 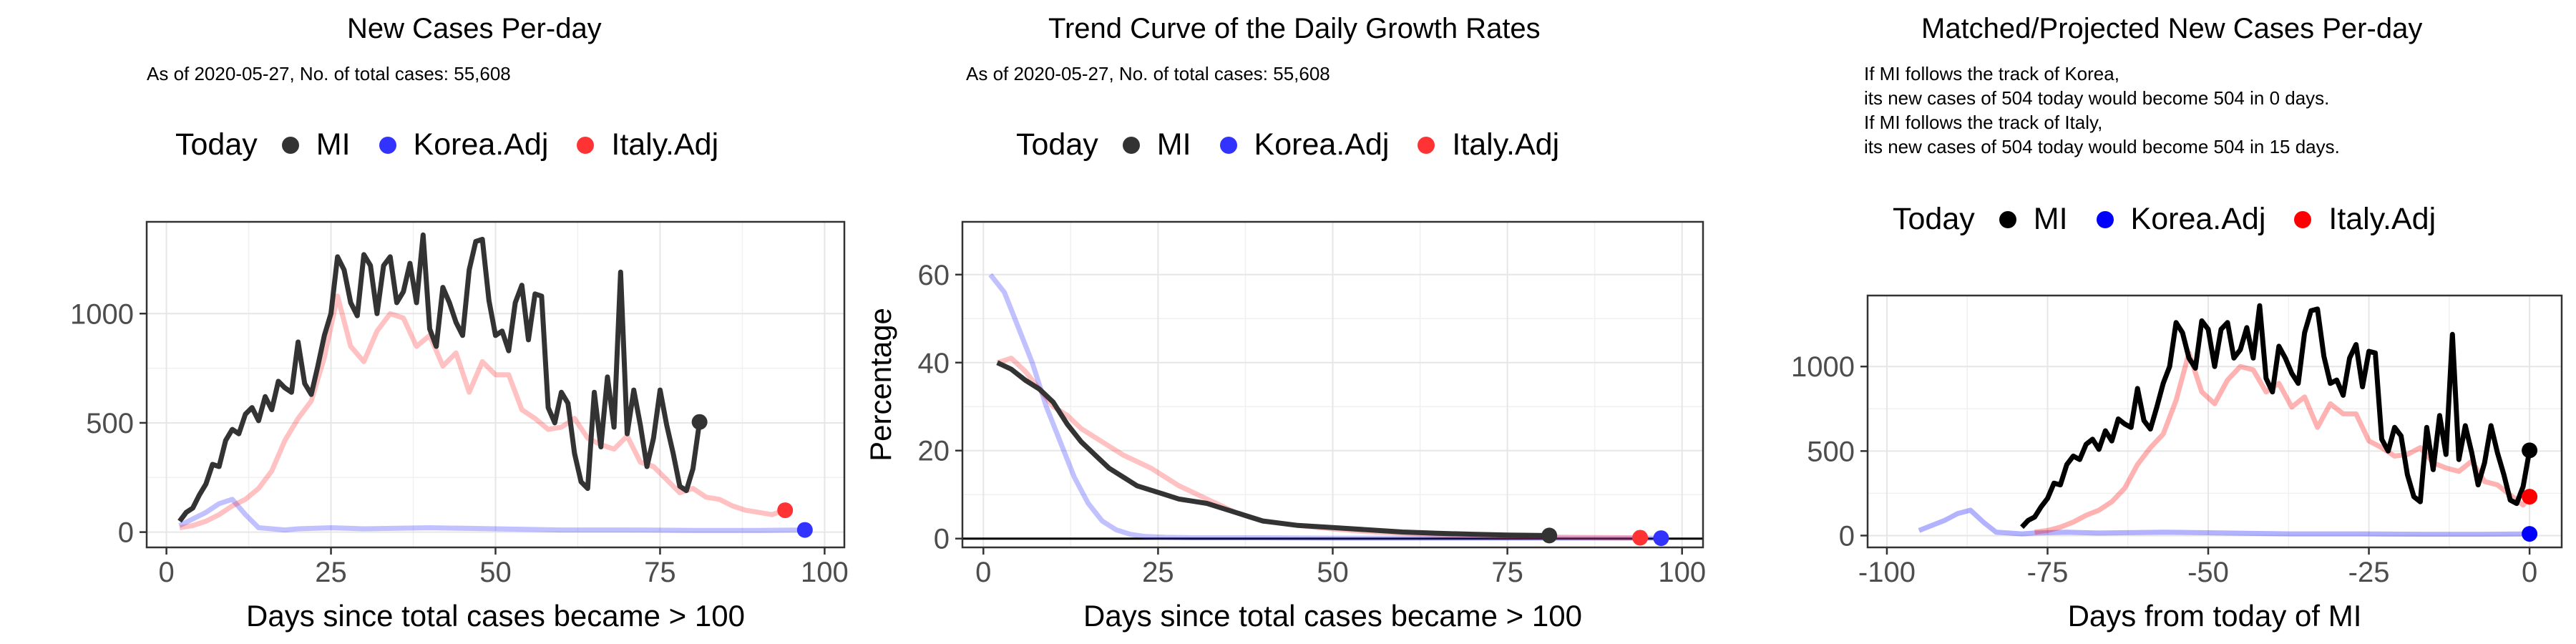 What do you see at coordinates (934, 451) in the screenshot?
I see `y-tick-label: 20` at bounding box center [934, 451].